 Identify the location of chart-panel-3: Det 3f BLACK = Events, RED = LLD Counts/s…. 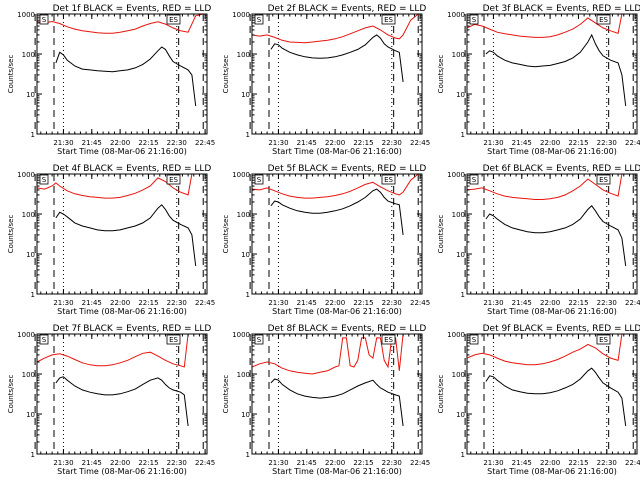
(538, 80).